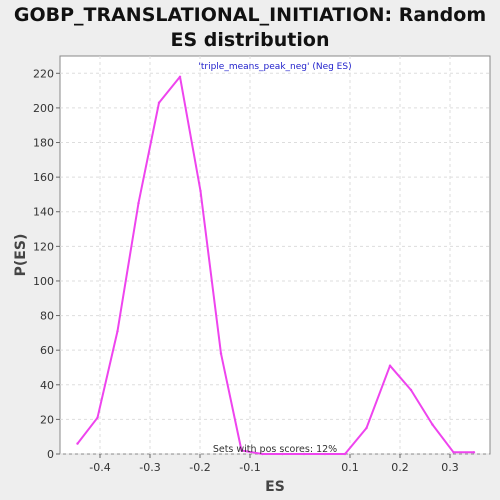 This screenshot has width=500, height=500. What do you see at coordinates (50, 454) in the screenshot?
I see `y-tick-label: 0` at bounding box center [50, 454].